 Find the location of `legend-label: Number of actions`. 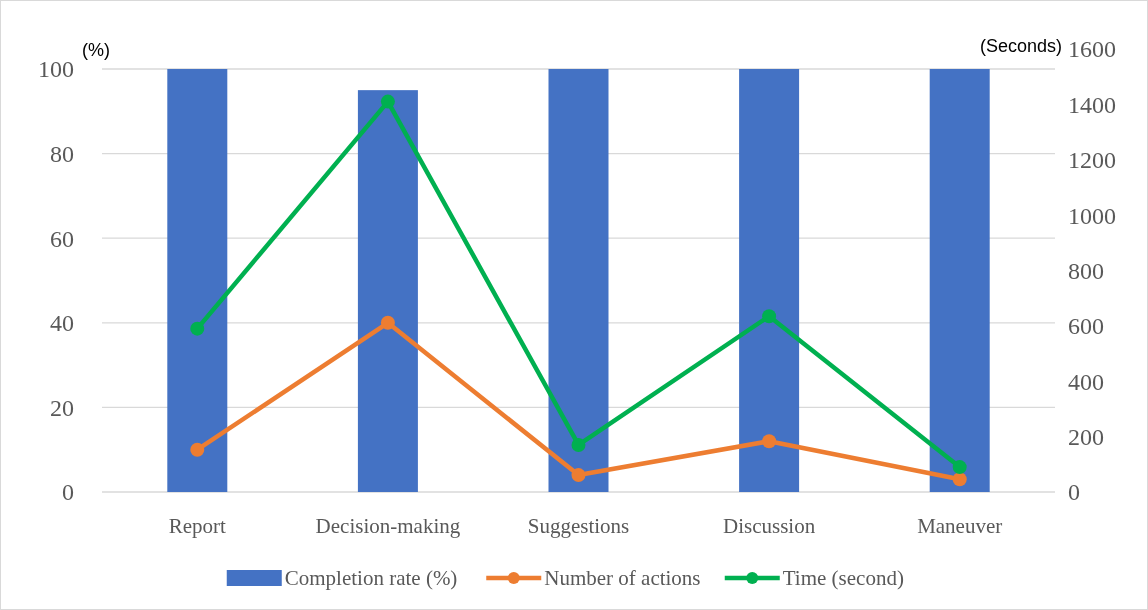

legend-label: Number of actions is located at coordinates (622, 578).